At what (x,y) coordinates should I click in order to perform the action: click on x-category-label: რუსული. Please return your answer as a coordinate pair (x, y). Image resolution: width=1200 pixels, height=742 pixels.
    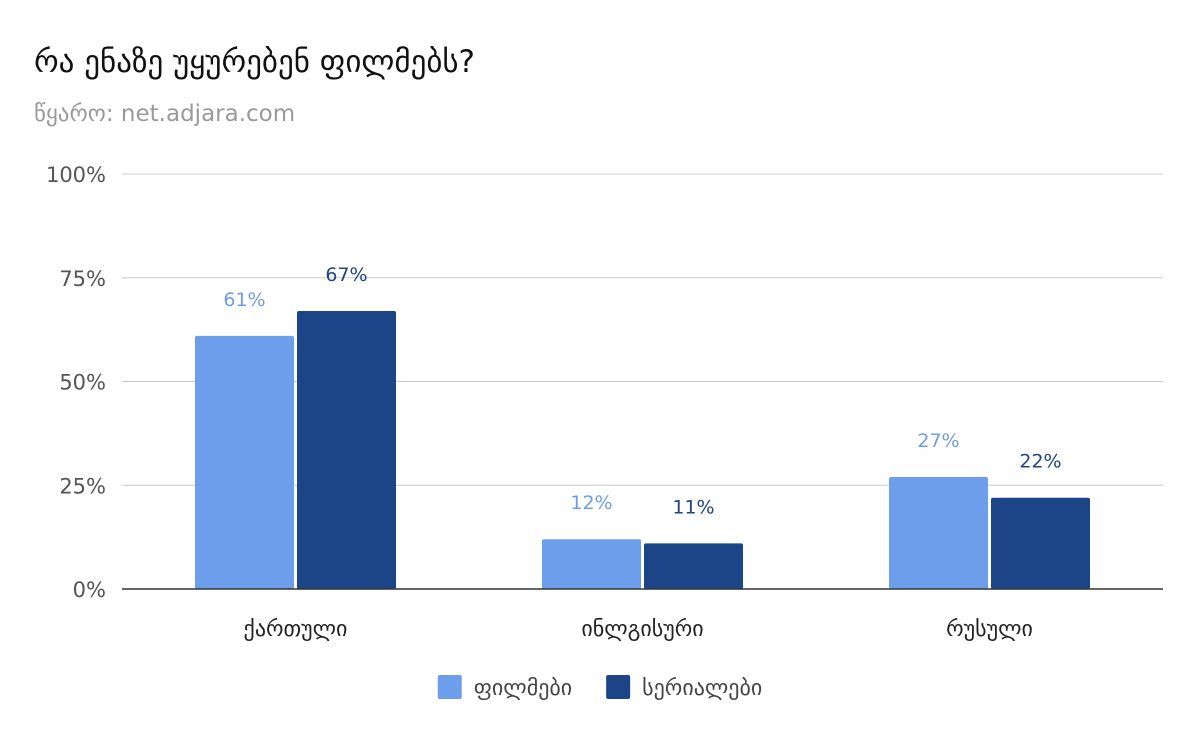
    Looking at the image, I should click on (989, 629).